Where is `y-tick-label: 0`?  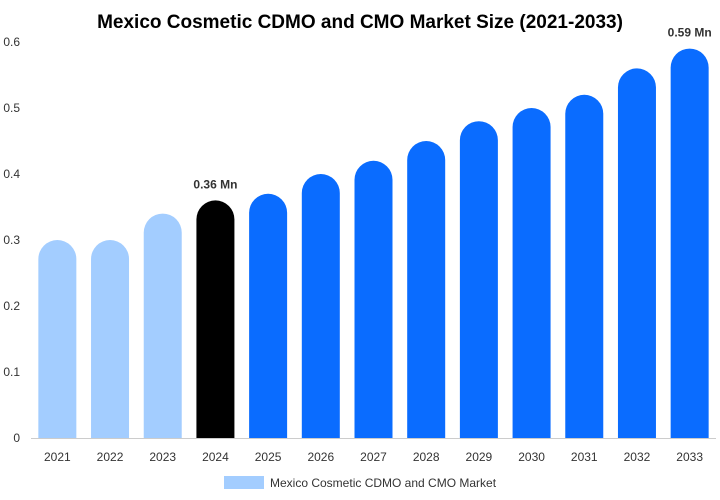
y-tick-label: 0 is located at coordinates (16, 438).